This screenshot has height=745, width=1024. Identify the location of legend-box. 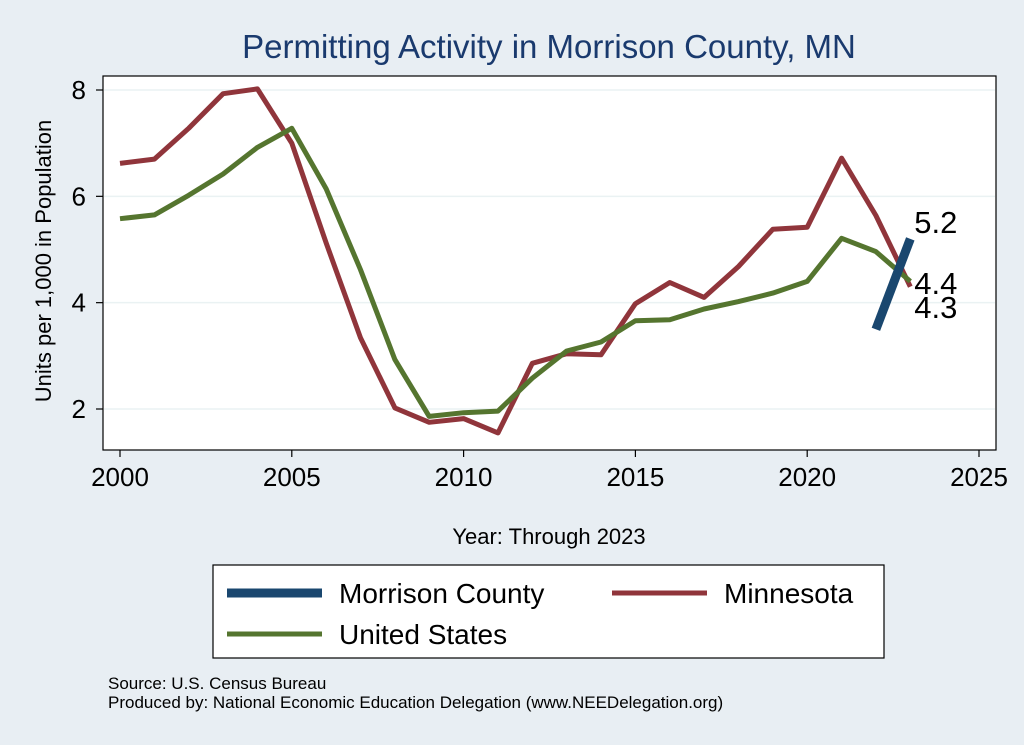
(548, 611).